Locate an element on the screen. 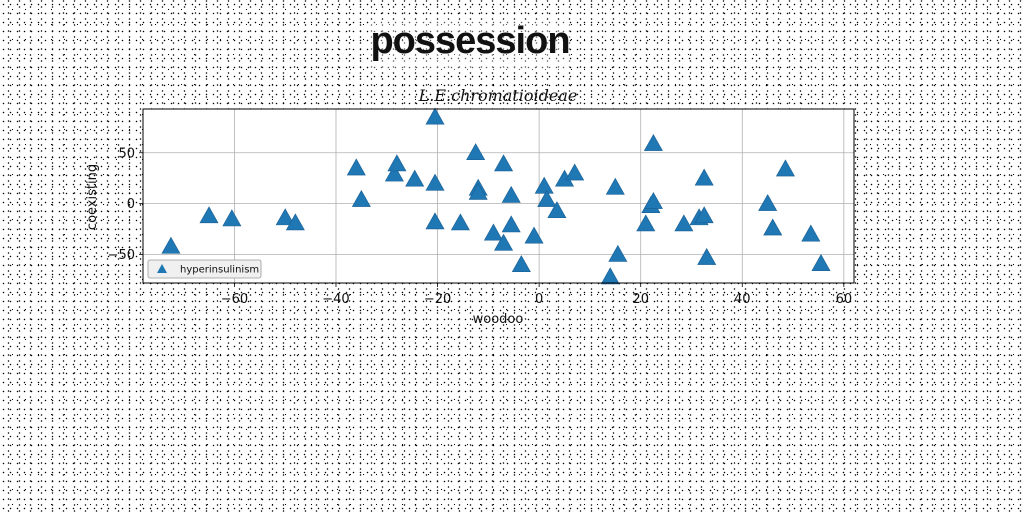 The image size is (1024, 512). legend-box is located at coordinates (204, 269).